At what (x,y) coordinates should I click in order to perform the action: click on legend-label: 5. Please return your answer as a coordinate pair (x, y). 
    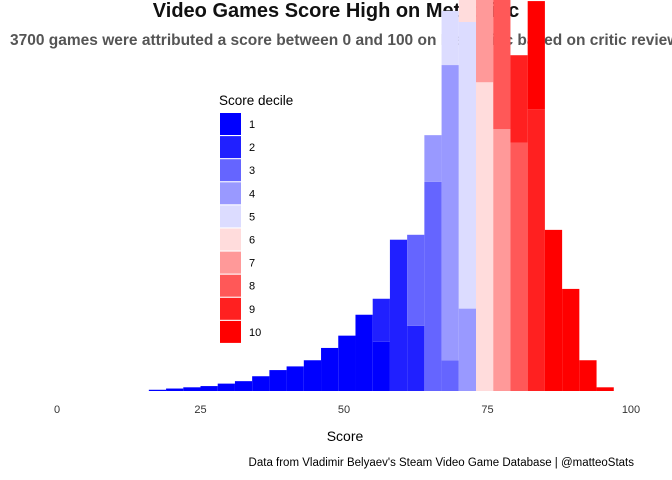
    Looking at the image, I should click on (252, 217).